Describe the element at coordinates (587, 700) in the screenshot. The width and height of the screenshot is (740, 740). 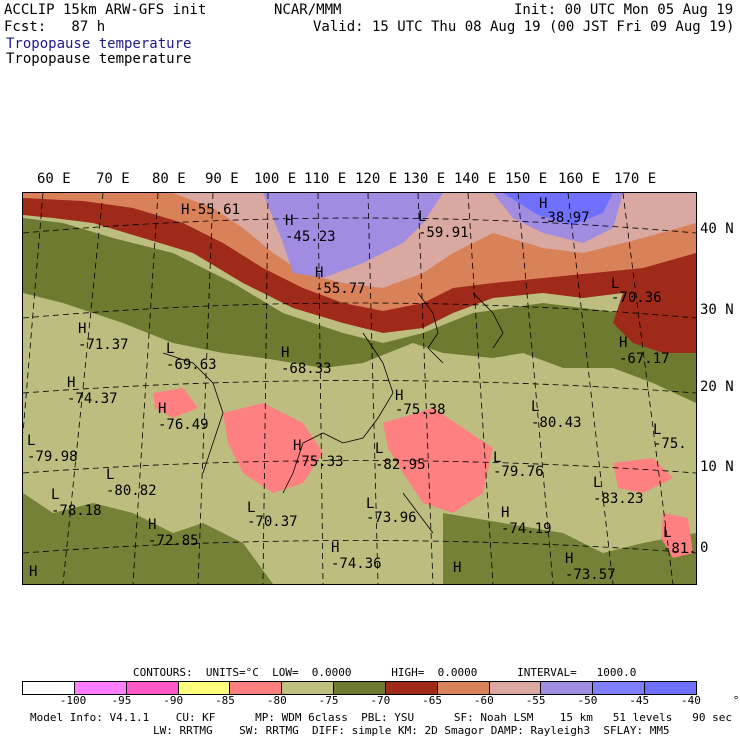
I see `colorbar-label: -50` at that location.